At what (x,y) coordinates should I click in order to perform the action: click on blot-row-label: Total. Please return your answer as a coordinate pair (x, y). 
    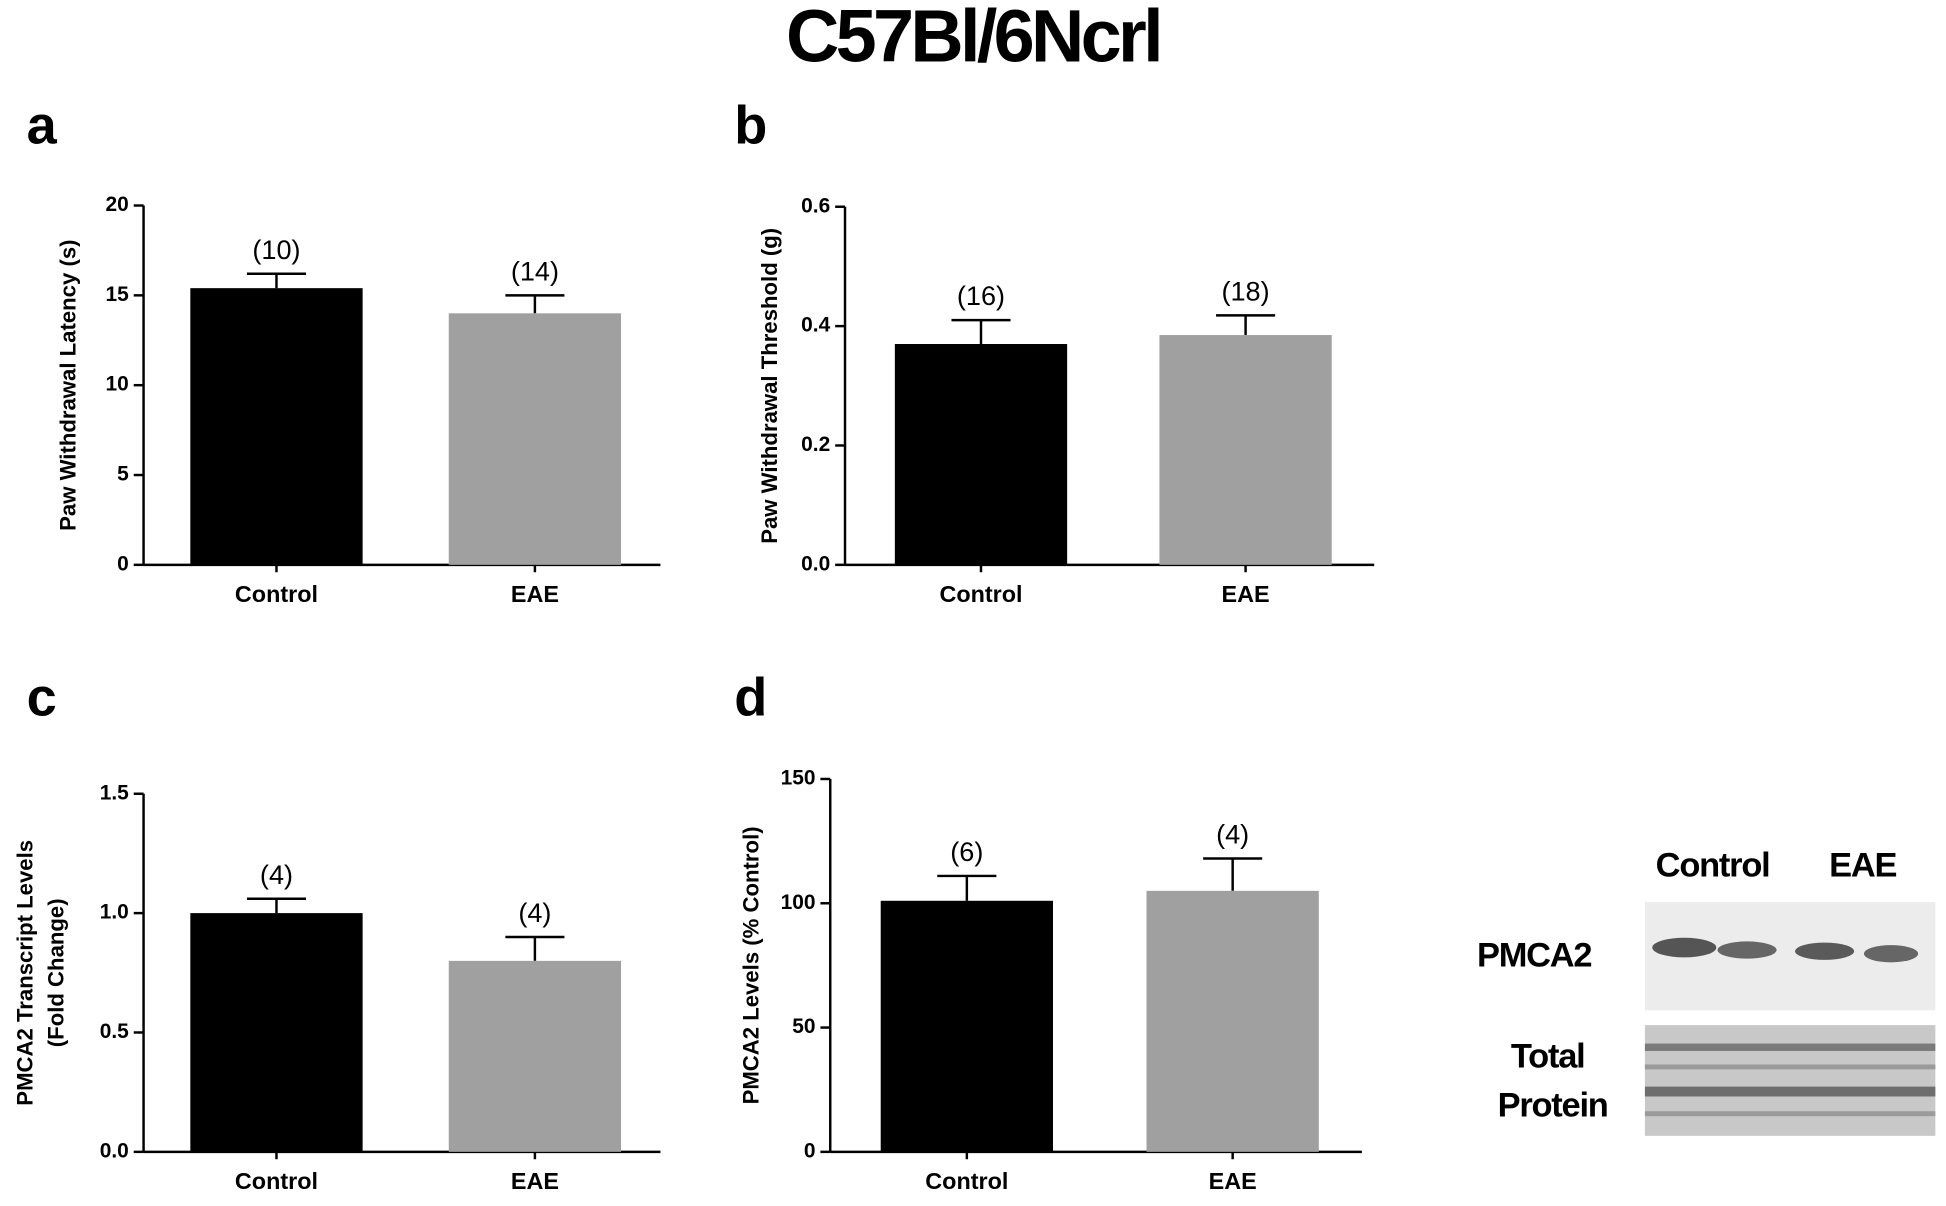
    Looking at the image, I should click on (1548, 1056).